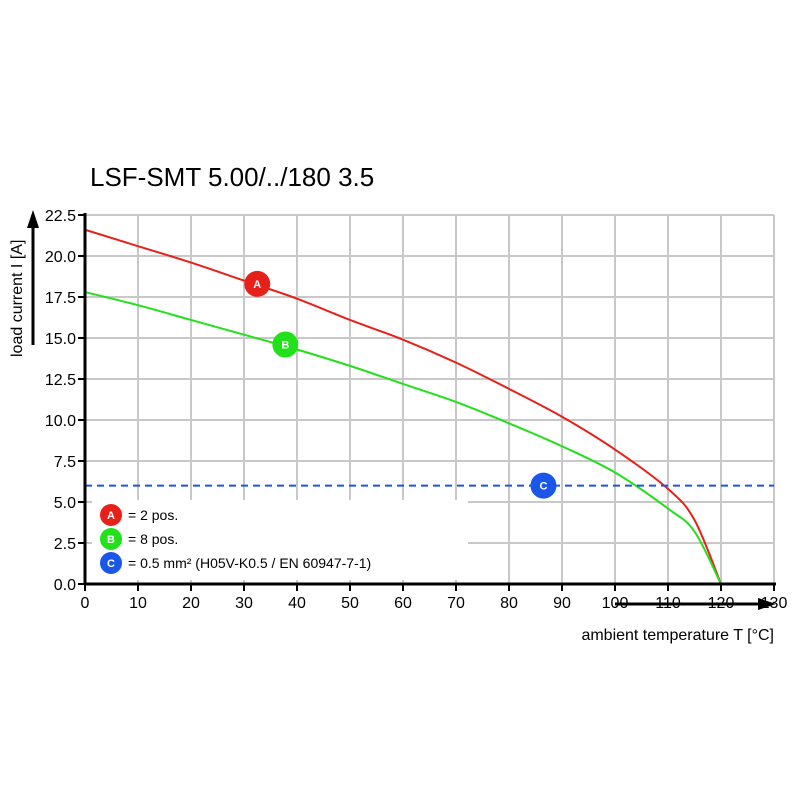  What do you see at coordinates (191, 603) in the screenshot?
I see `x-tick-label: 20` at bounding box center [191, 603].